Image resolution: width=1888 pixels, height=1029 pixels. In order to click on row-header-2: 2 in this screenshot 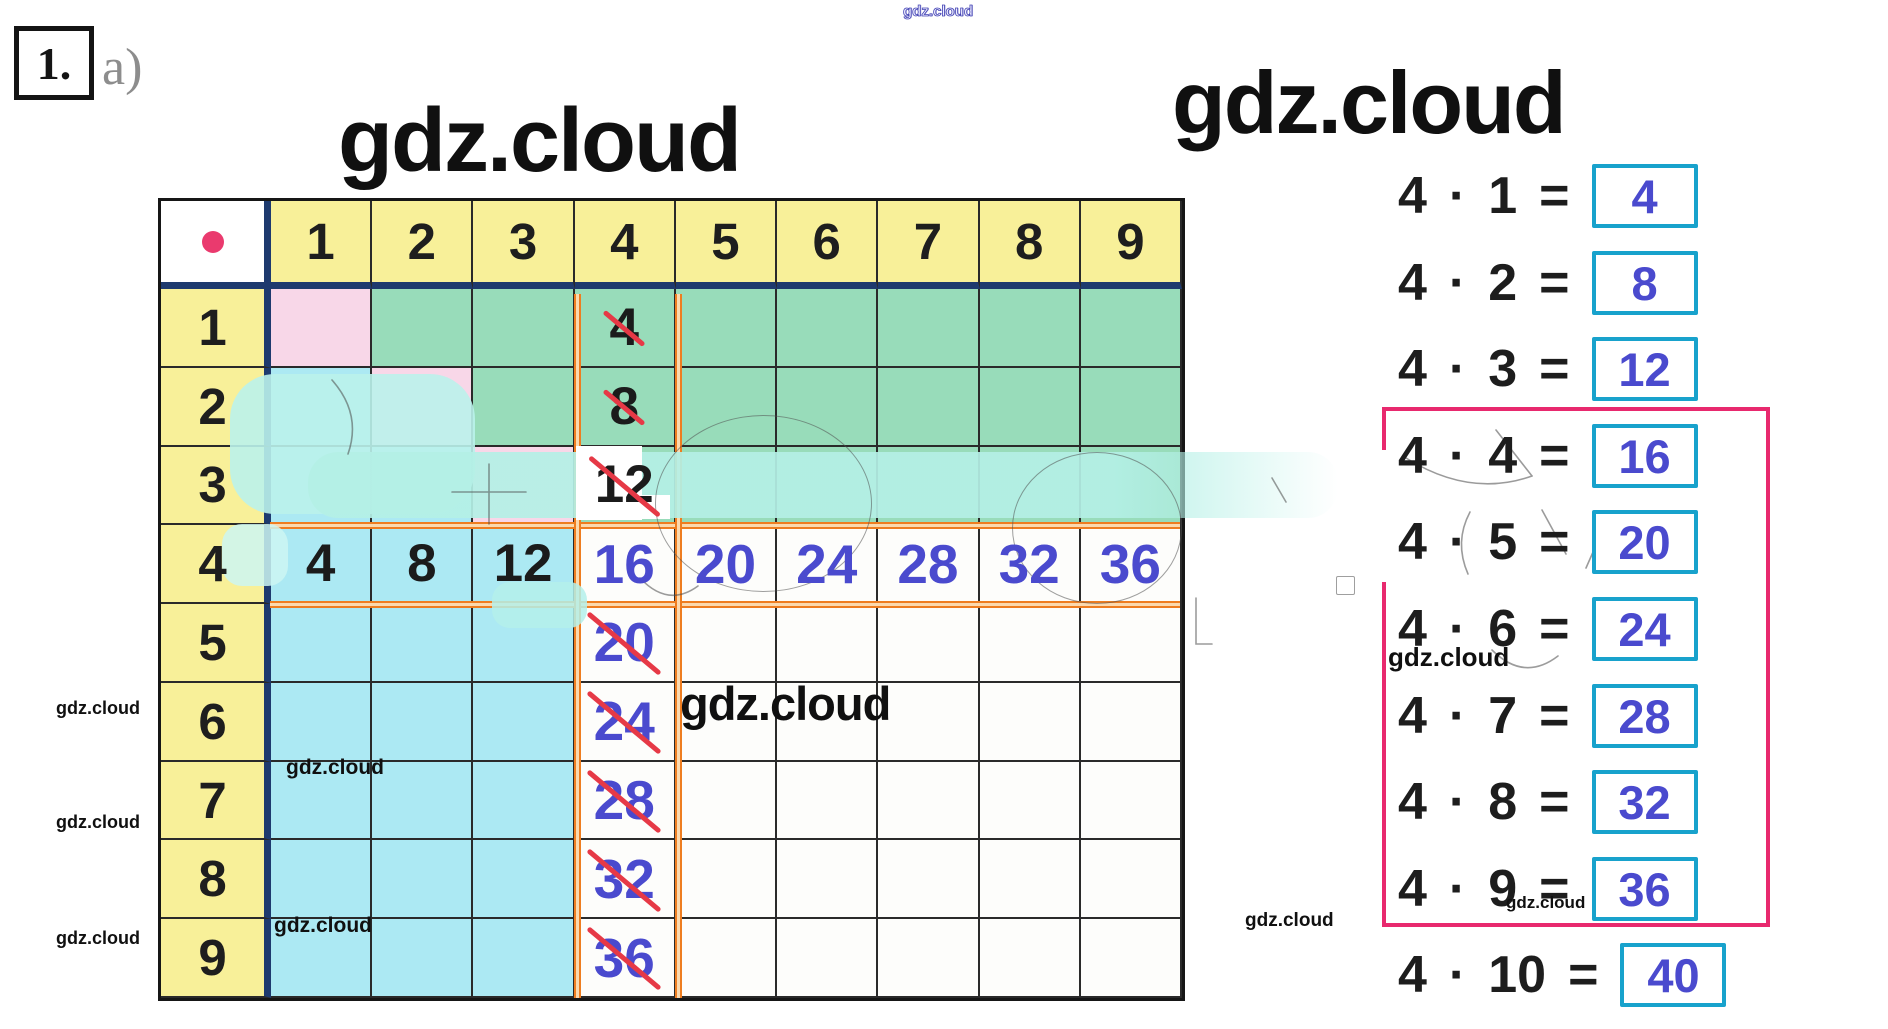, I will do `click(216, 407)`.